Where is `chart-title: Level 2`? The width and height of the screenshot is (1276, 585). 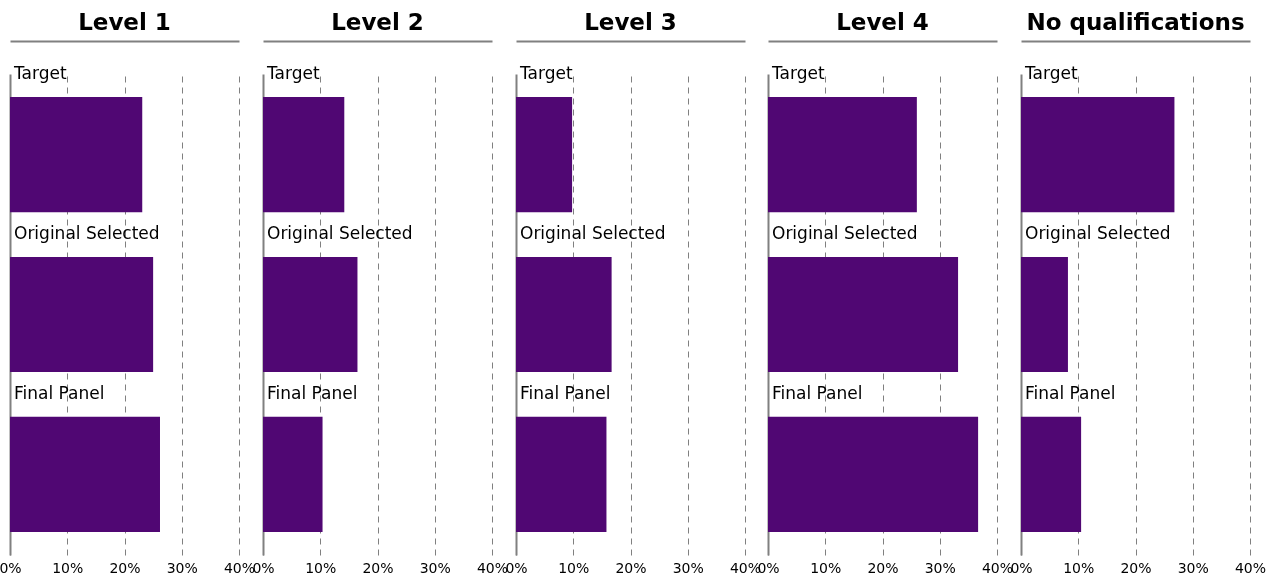 chart-title: Level 2 is located at coordinates (377, 22).